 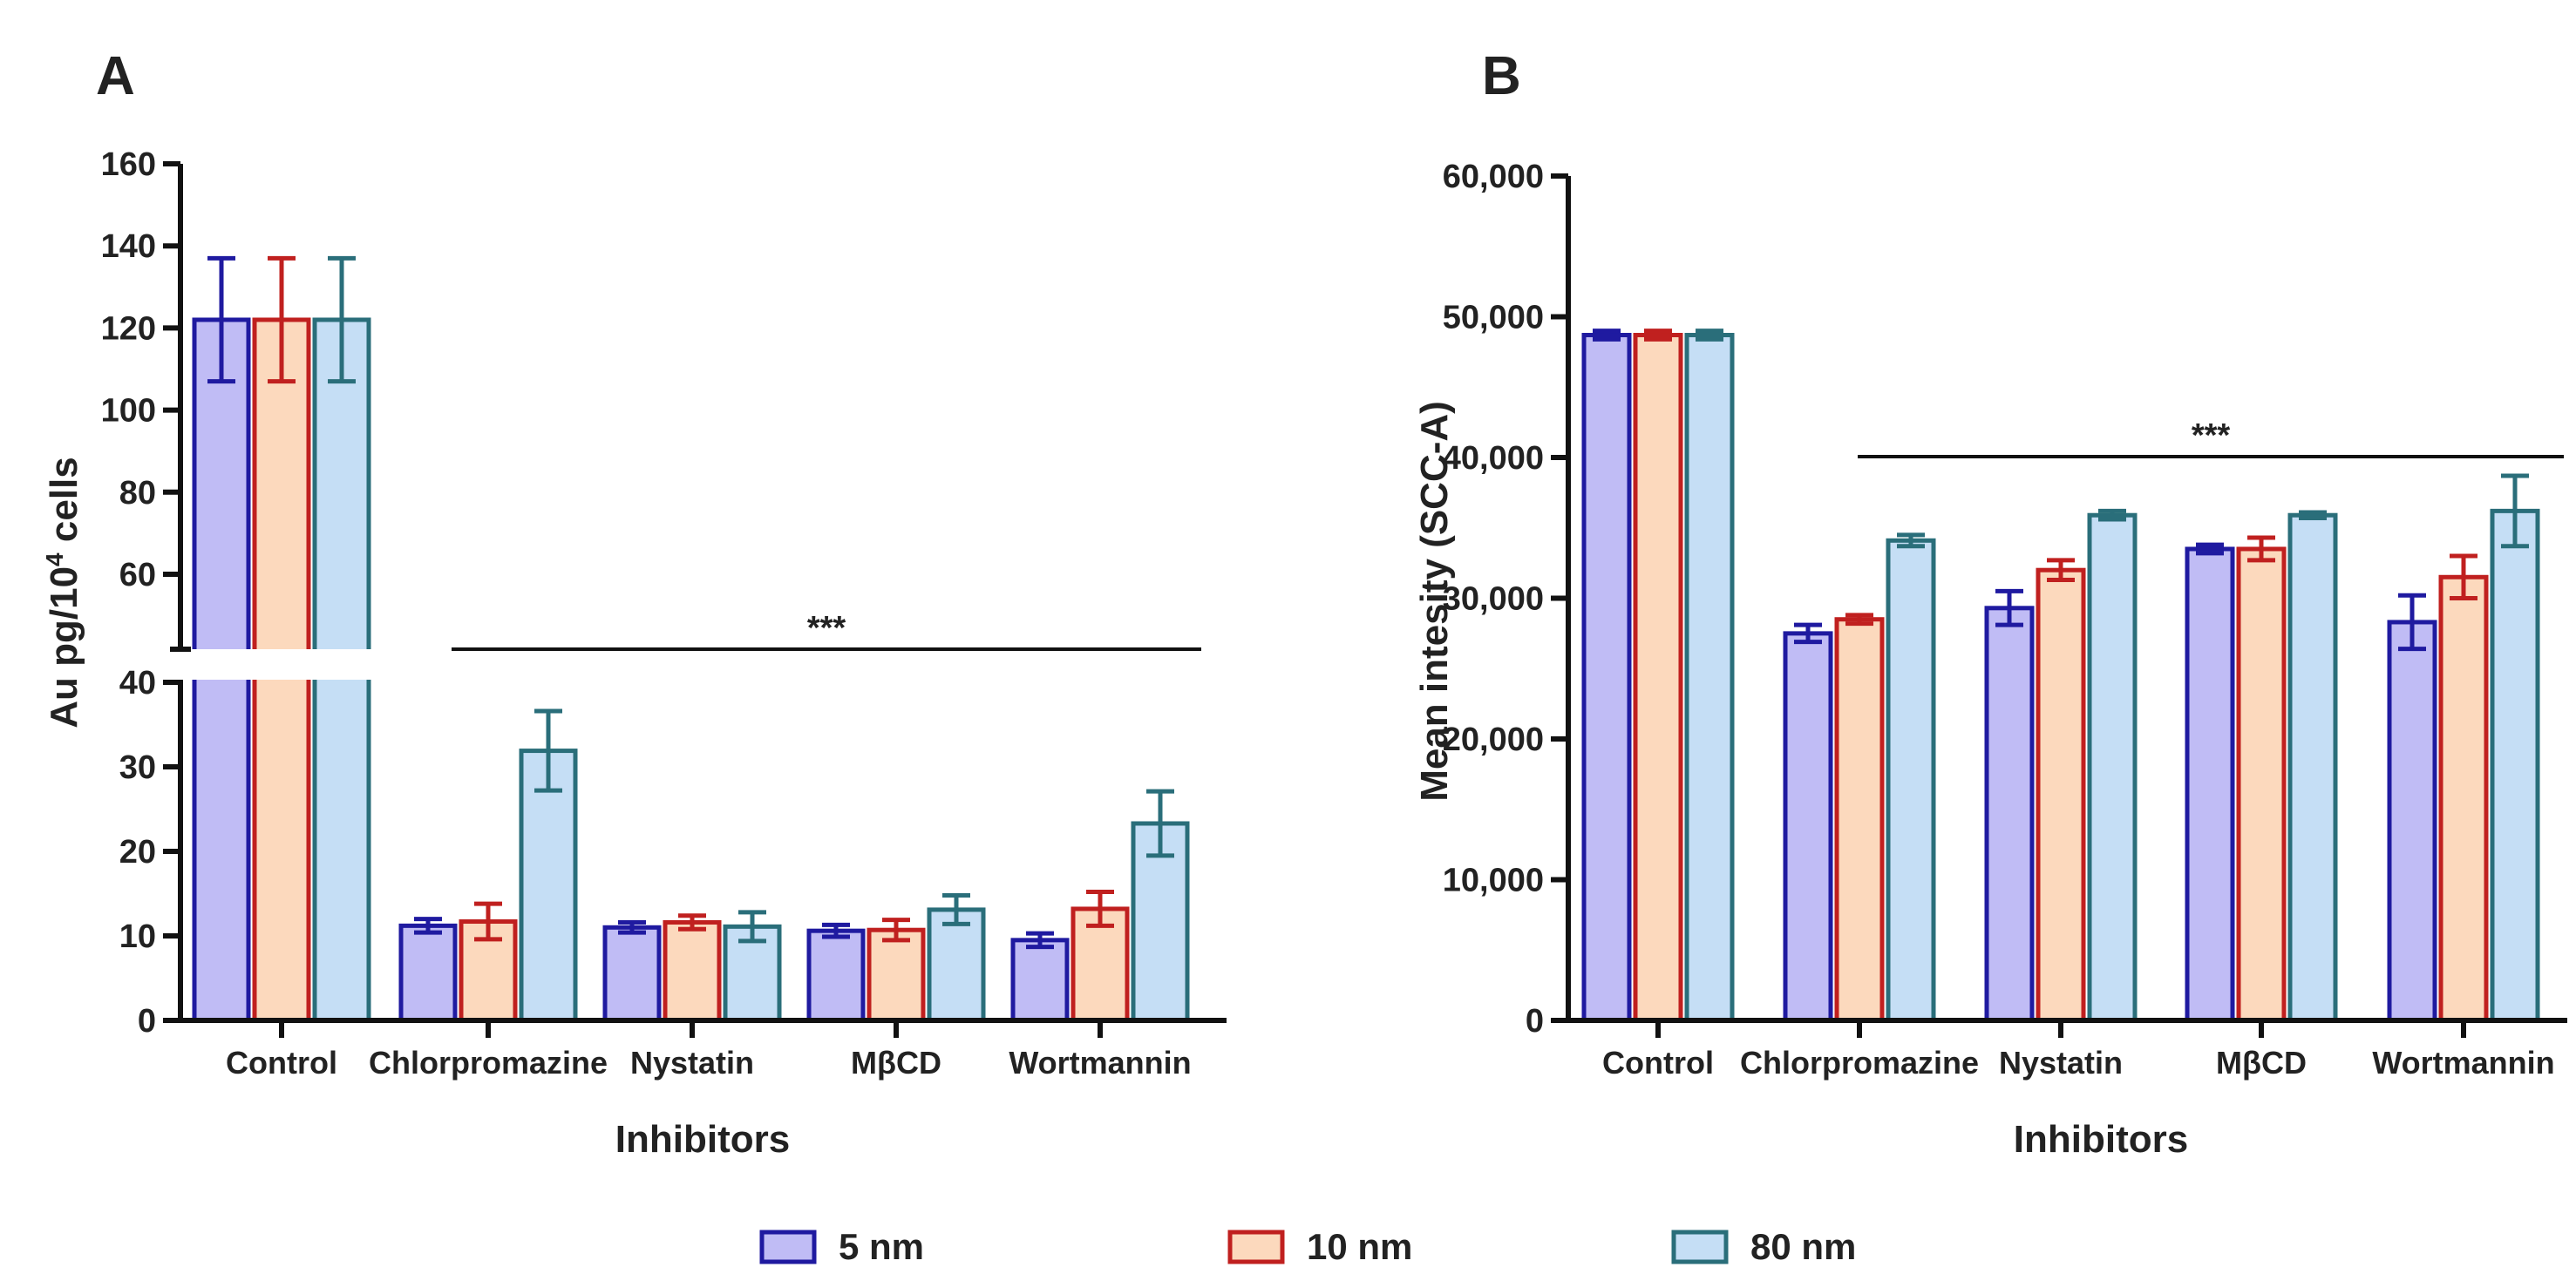 I want to click on y-tick-label: 80, so click(x=137, y=494).